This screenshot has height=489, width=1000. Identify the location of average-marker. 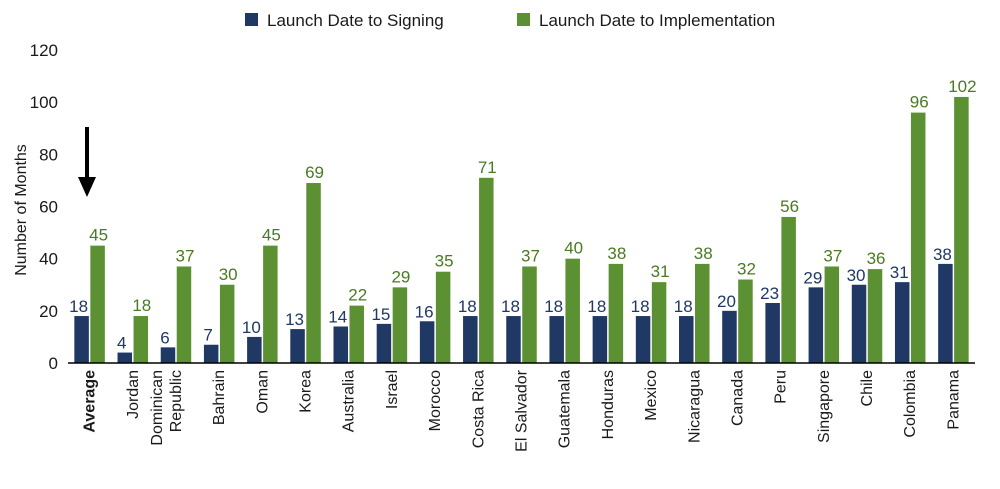
(87, 162).